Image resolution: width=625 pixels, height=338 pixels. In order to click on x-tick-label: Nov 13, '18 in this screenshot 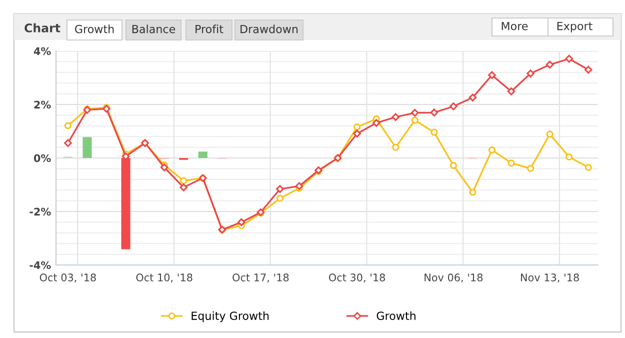, I will do `click(550, 278)`.